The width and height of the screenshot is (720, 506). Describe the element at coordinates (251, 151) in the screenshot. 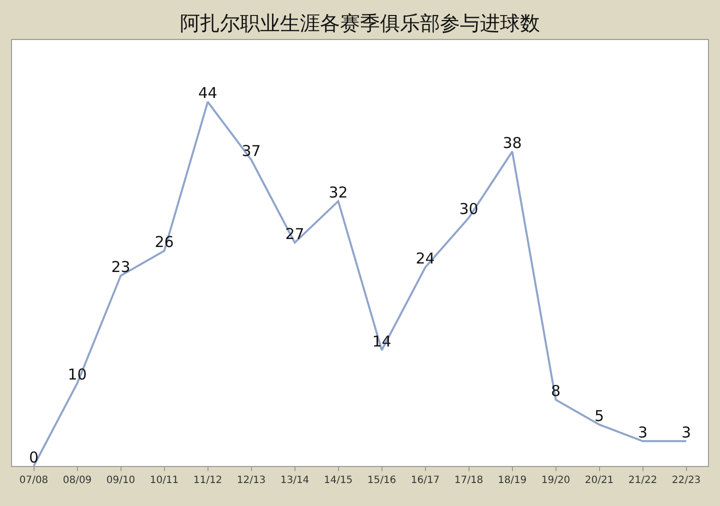

I see `data-label: 37` at that location.